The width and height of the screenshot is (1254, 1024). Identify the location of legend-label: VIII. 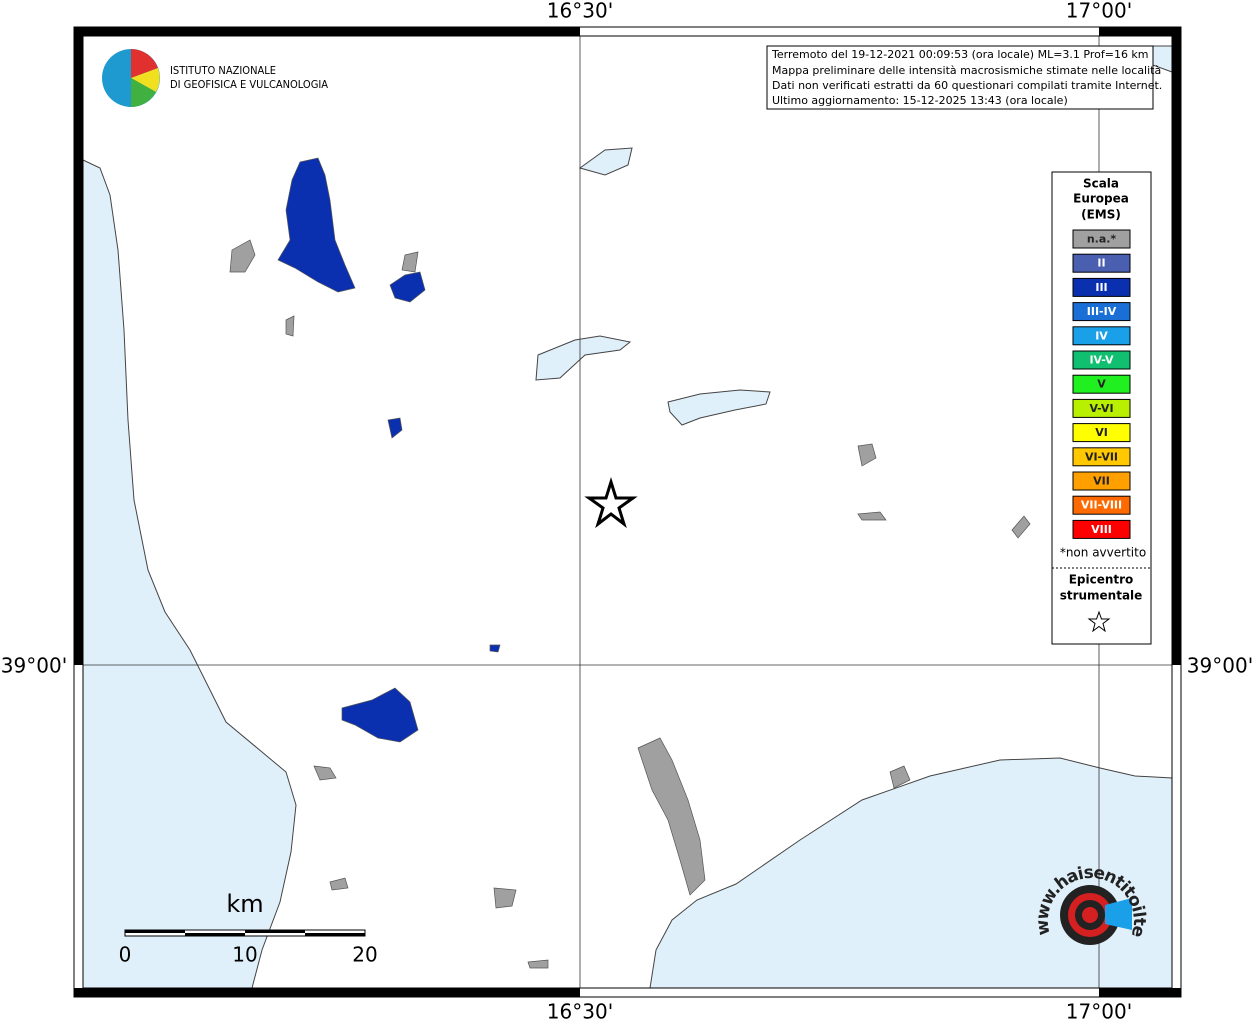
(1101, 529).